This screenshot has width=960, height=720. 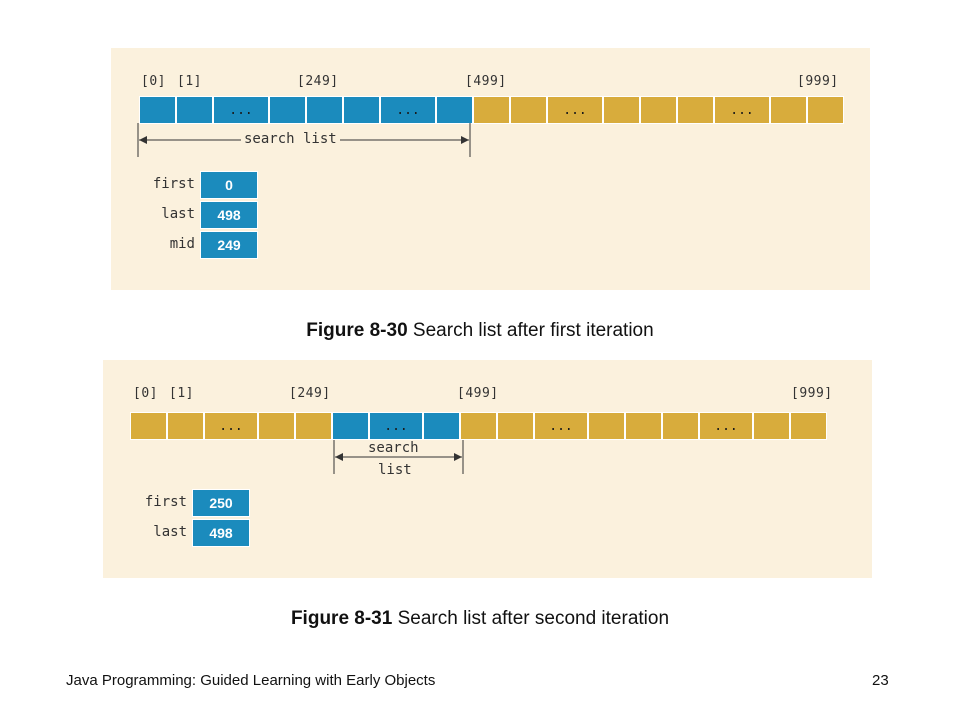 I want to click on caption-figure-number: Figure 8-31, so click(x=341, y=618).